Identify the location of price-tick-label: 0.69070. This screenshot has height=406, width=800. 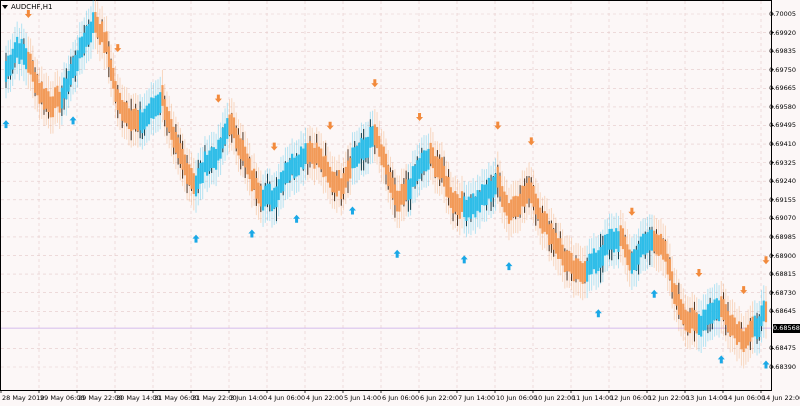
(782, 218).